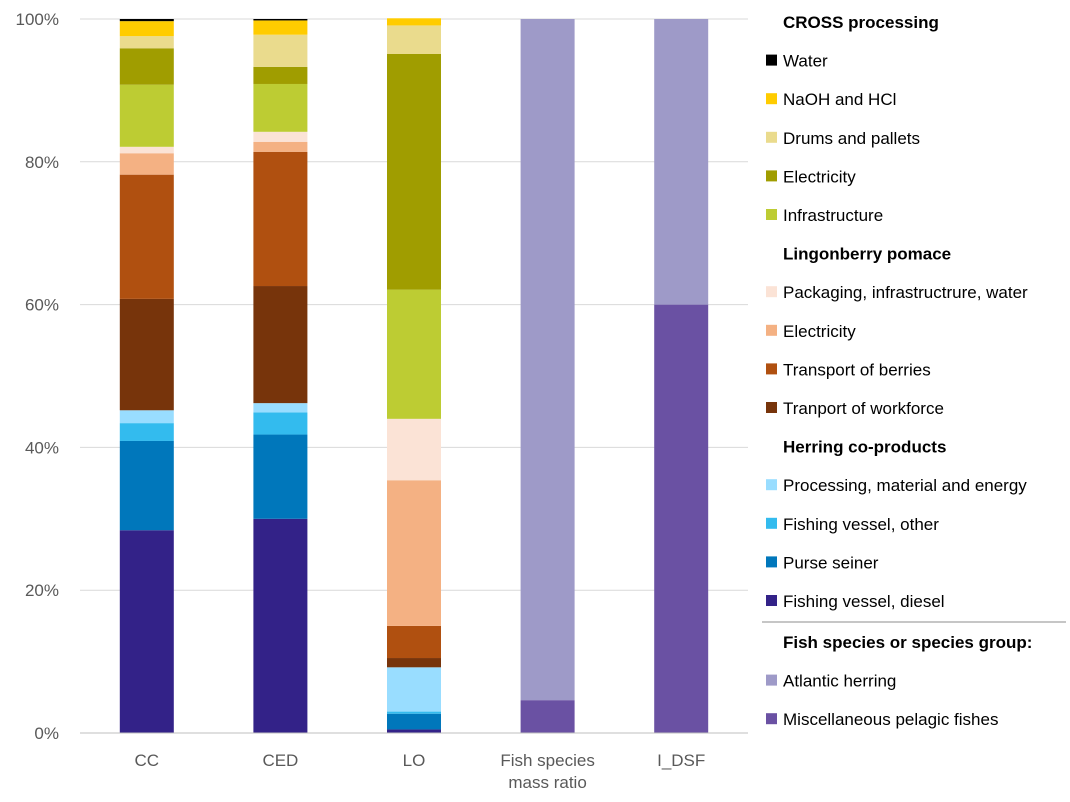  Describe the element at coordinates (833, 215) in the screenshot. I see `legend-label: Infrastructure` at that location.